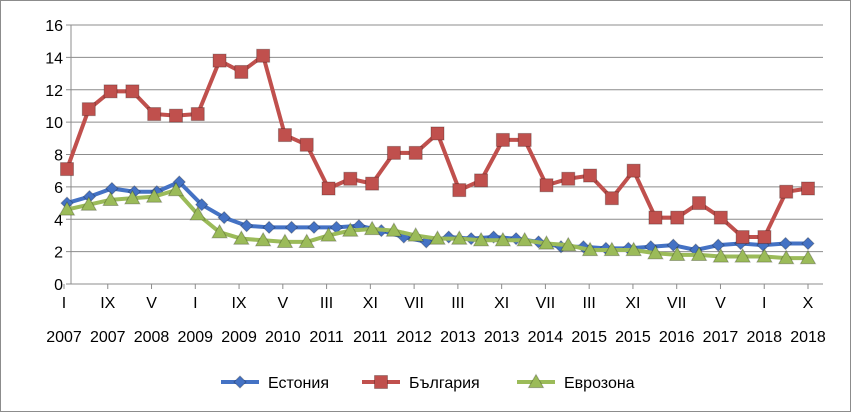 This screenshot has width=851, height=412. I want to click on x-tick-label-year: 2014, so click(546, 337).